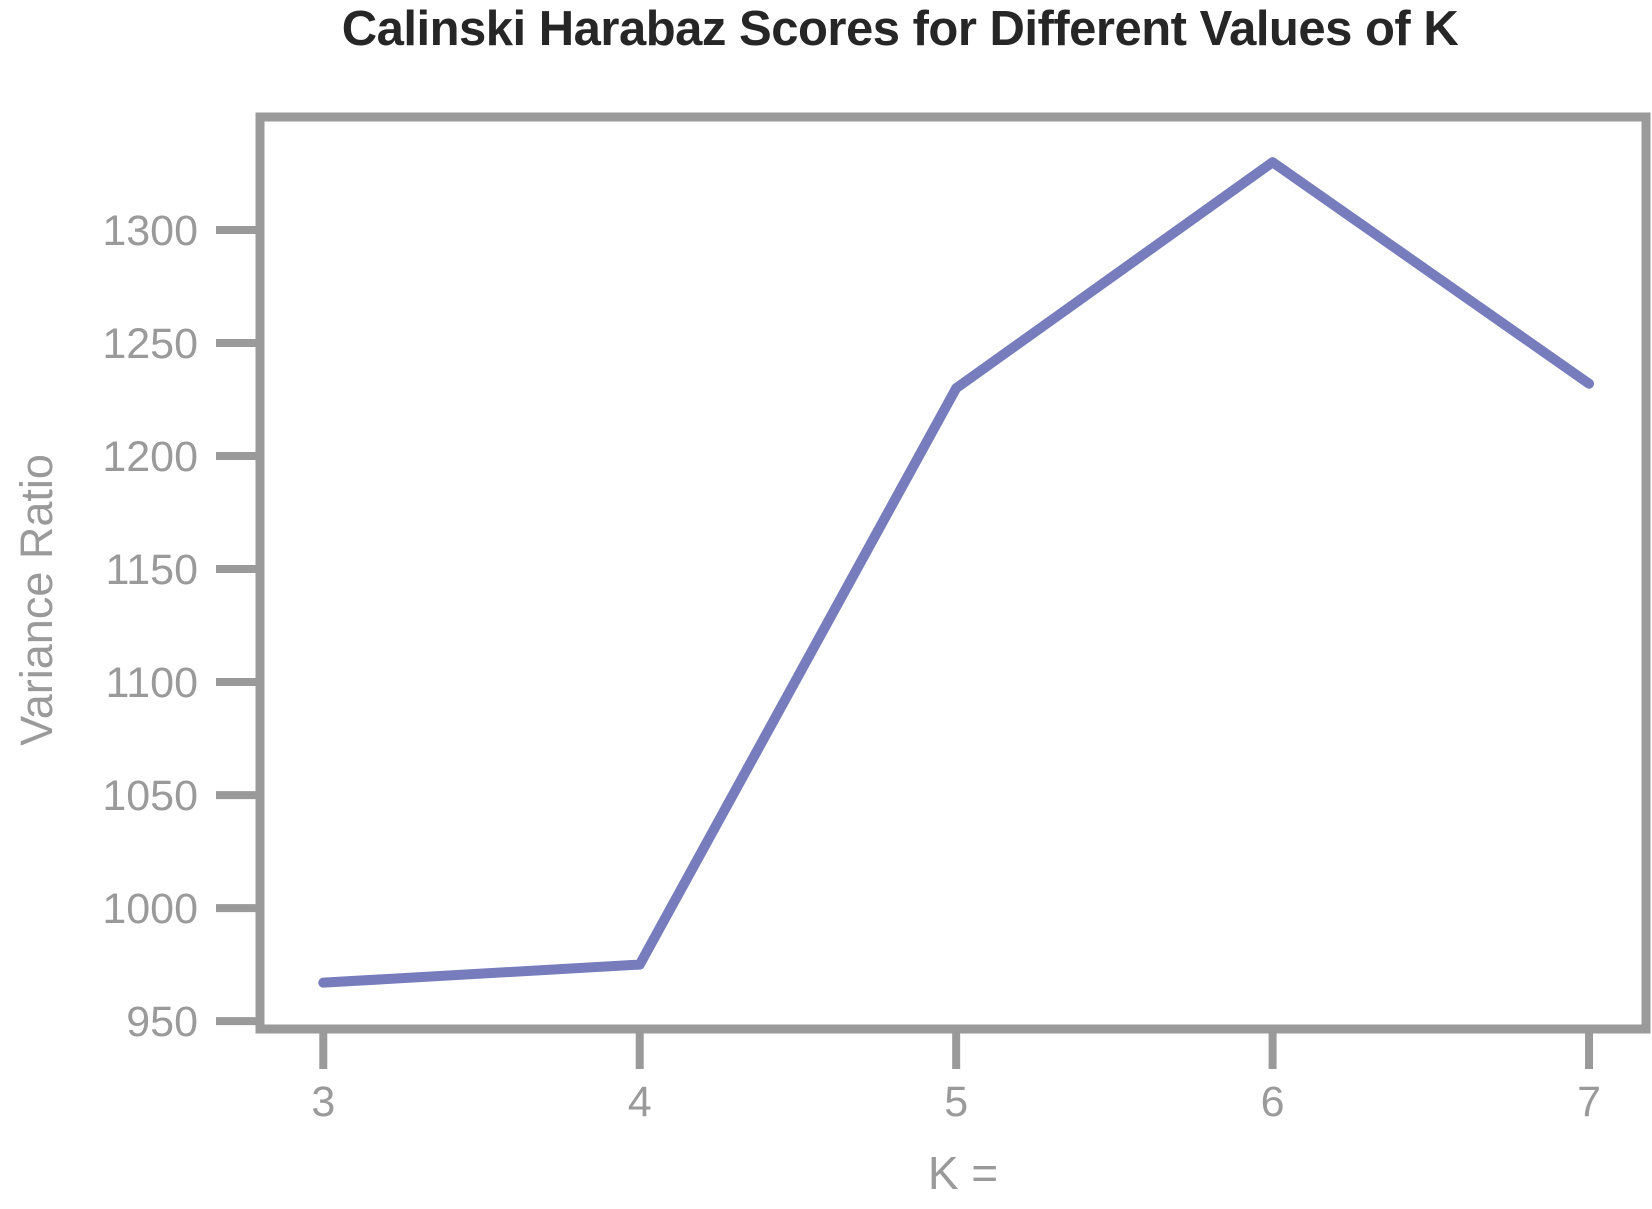  Describe the element at coordinates (162, 1022) in the screenshot. I see `y-tick-label: 950` at that location.